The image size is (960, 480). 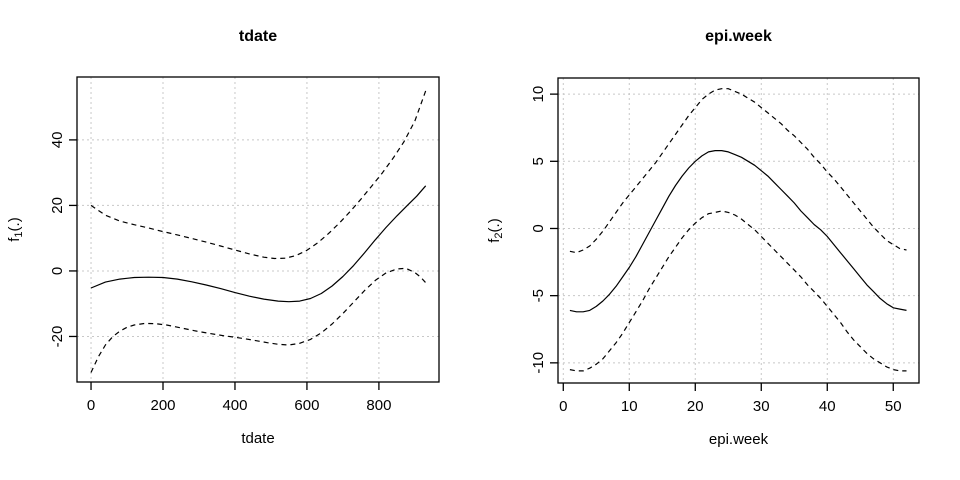 I want to click on y-tick-label: 10, so click(x=538, y=94).